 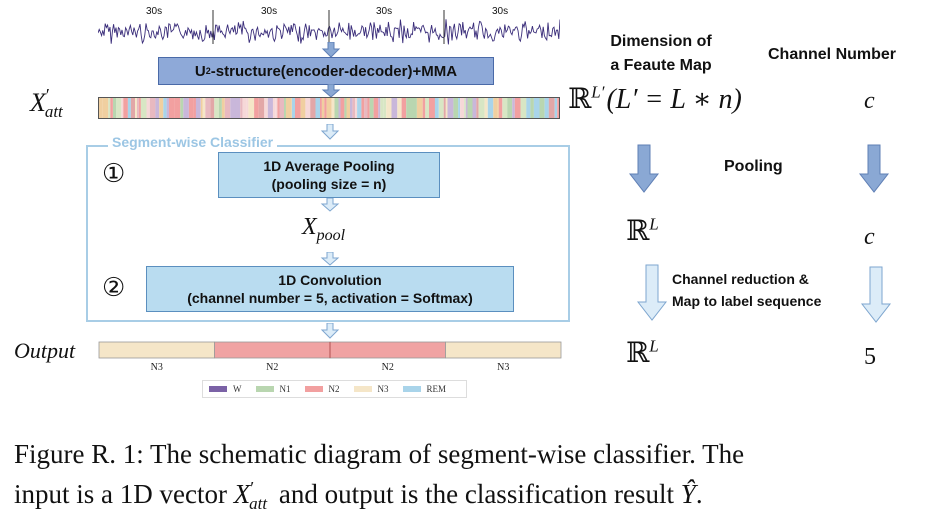 What do you see at coordinates (322, 389) in the screenshot?
I see `legend-item: N2` at bounding box center [322, 389].